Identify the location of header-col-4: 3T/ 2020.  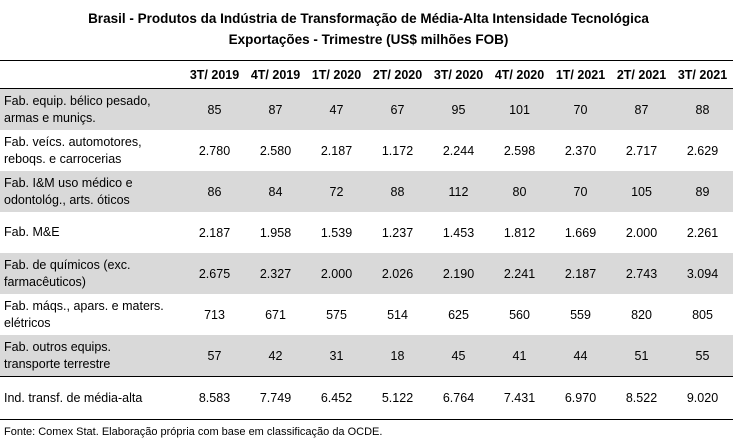
(458, 74).